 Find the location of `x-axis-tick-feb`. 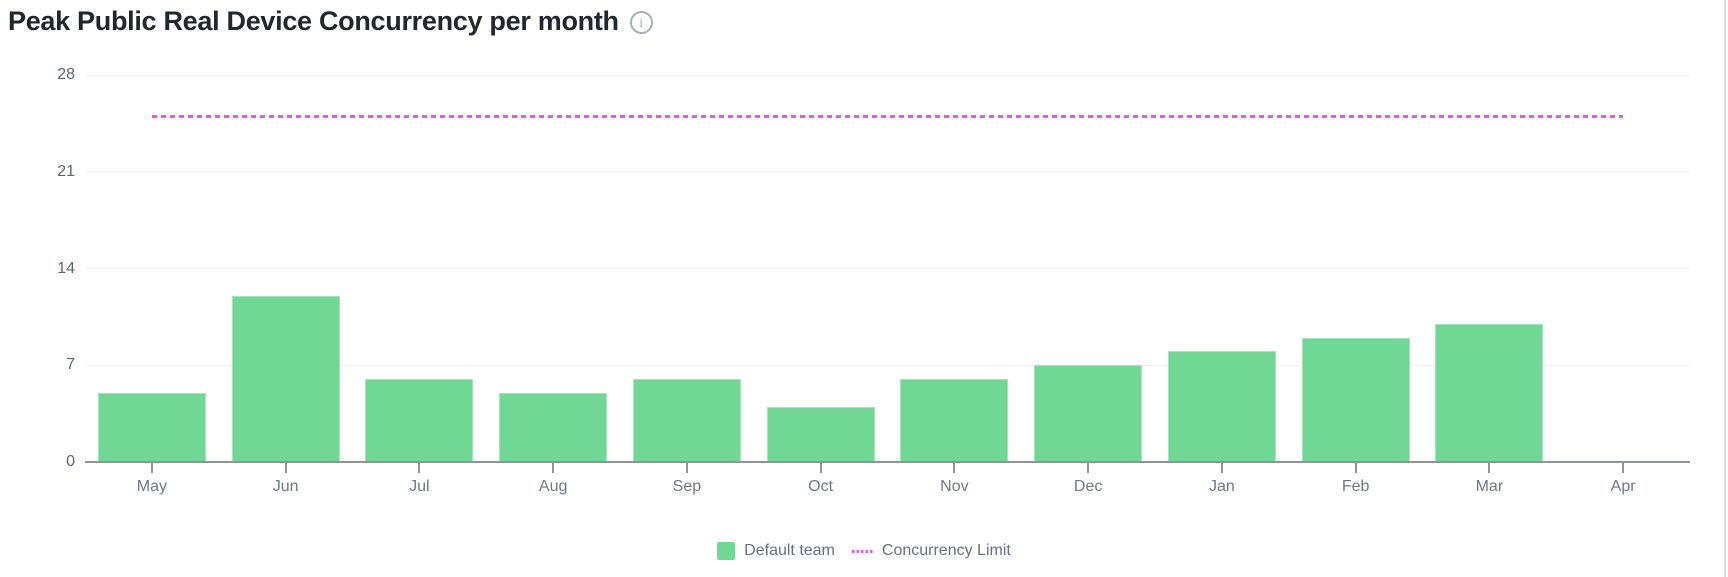

x-axis-tick-feb is located at coordinates (1355, 468).